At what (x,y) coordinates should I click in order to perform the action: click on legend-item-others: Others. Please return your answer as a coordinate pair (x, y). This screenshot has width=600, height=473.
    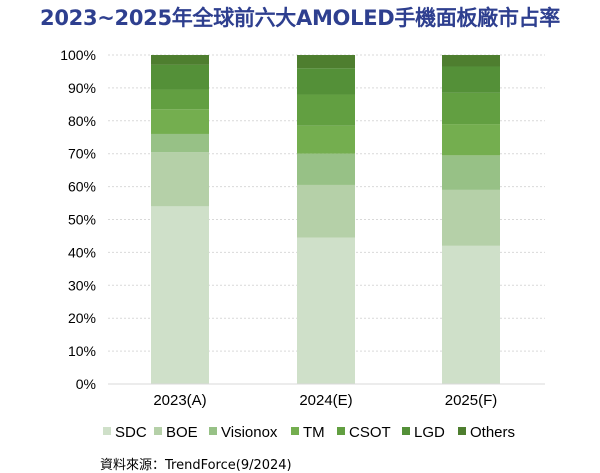
    Looking at the image, I should click on (486, 432).